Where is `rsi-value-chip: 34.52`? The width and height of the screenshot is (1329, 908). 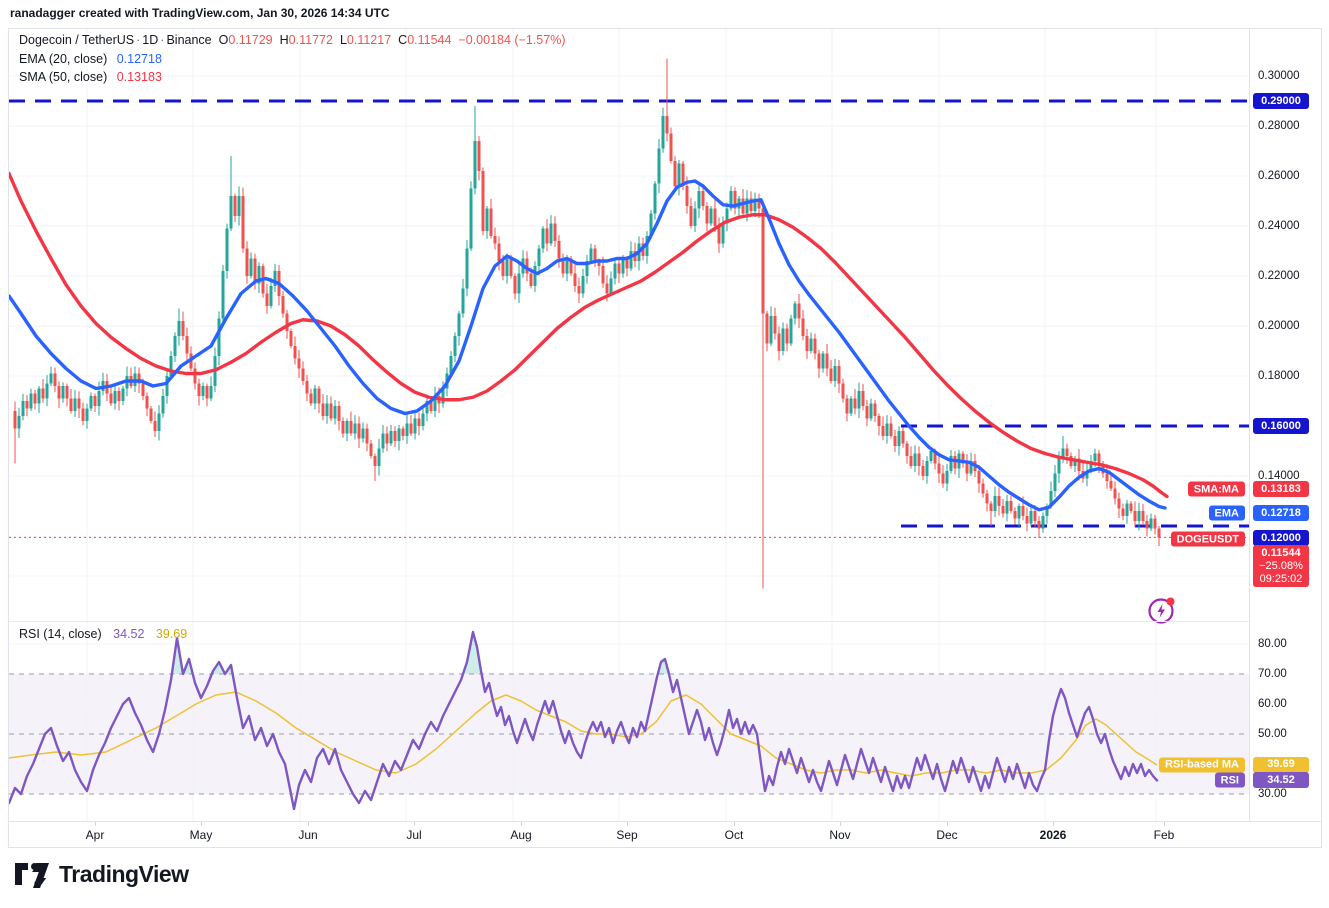
rsi-value-chip: 34.52 is located at coordinates (1281, 780).